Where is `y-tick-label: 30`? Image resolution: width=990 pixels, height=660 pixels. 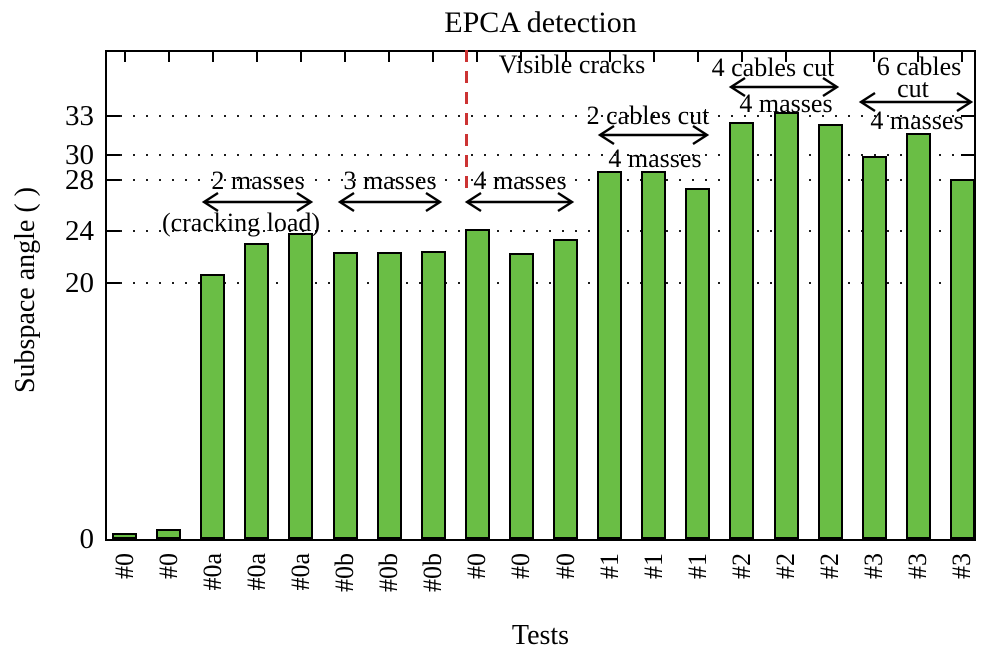 y-tick-label: 30 is located at coordinates (79, 154).